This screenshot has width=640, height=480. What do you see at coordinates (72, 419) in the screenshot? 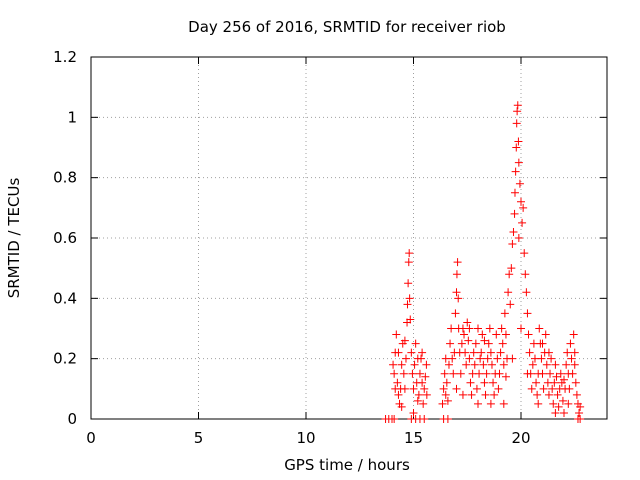
I see `y-tick-label: 0` at bounding box center [72, 419].